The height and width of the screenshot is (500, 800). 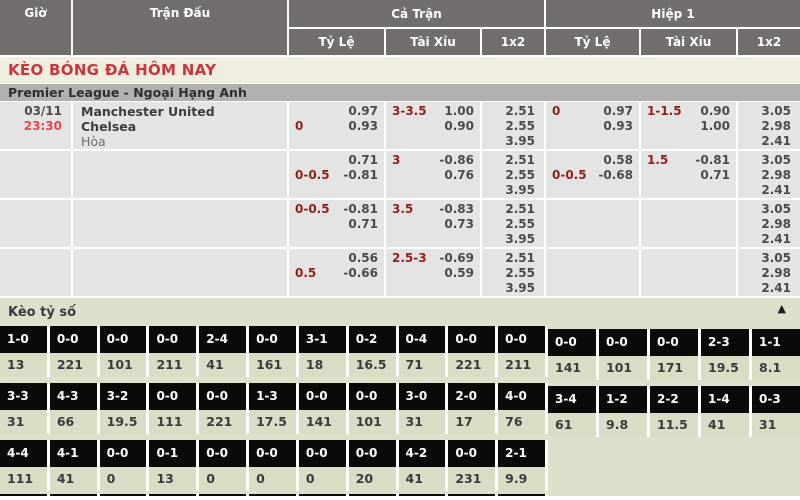 I want to click on odds-cell-half-overunder: 1-1.5 0.90 1.00, so click(x=688, y=125).